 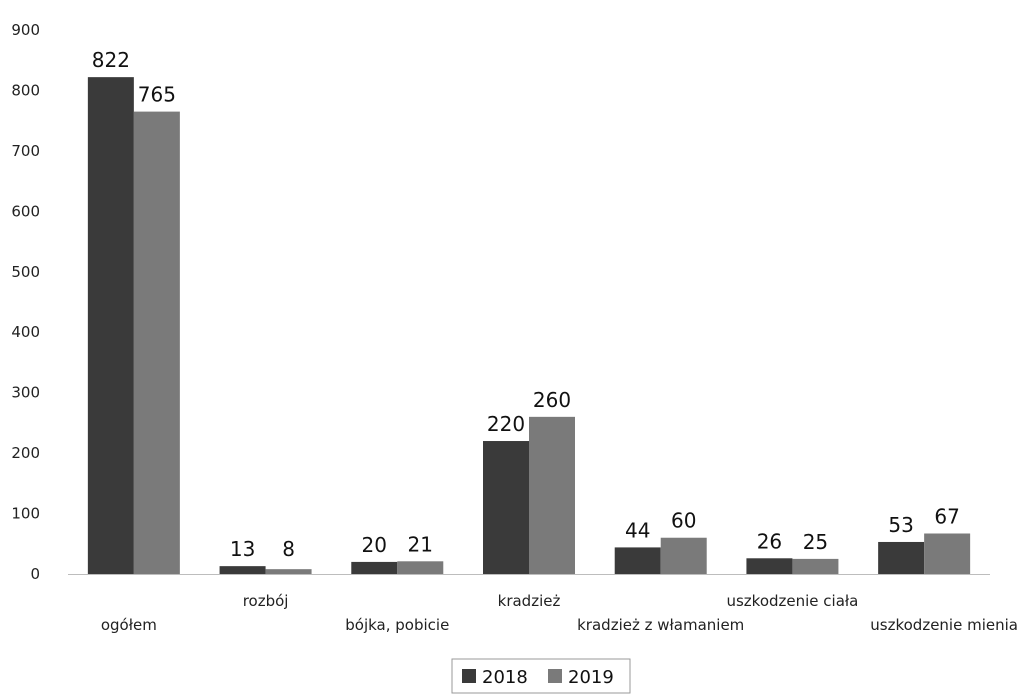 I want to click on data-label: 822, so click(x=111, y=60).